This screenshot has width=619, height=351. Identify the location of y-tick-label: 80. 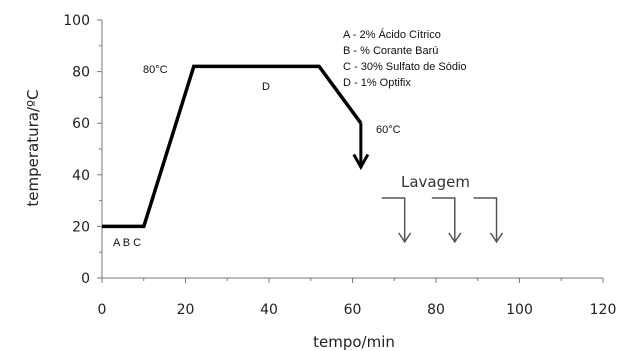
(81, 73).